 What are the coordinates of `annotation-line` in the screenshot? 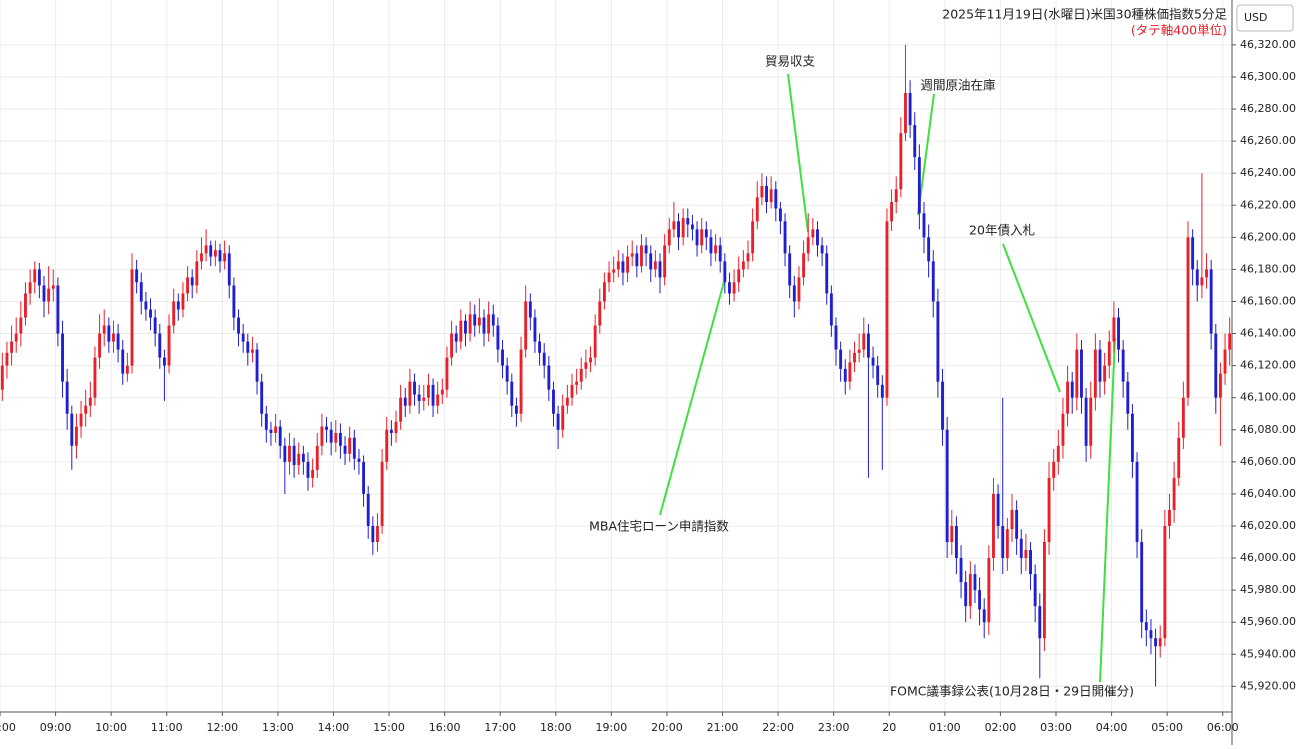 It's located at (692, 398).